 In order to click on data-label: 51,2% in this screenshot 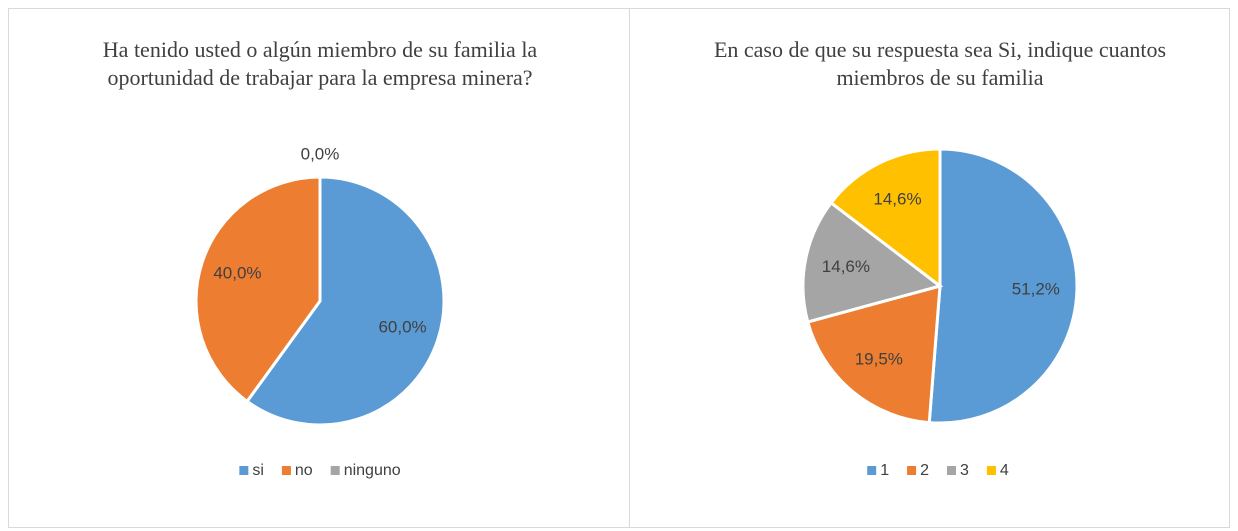, I will do `click(1036, 288)`.